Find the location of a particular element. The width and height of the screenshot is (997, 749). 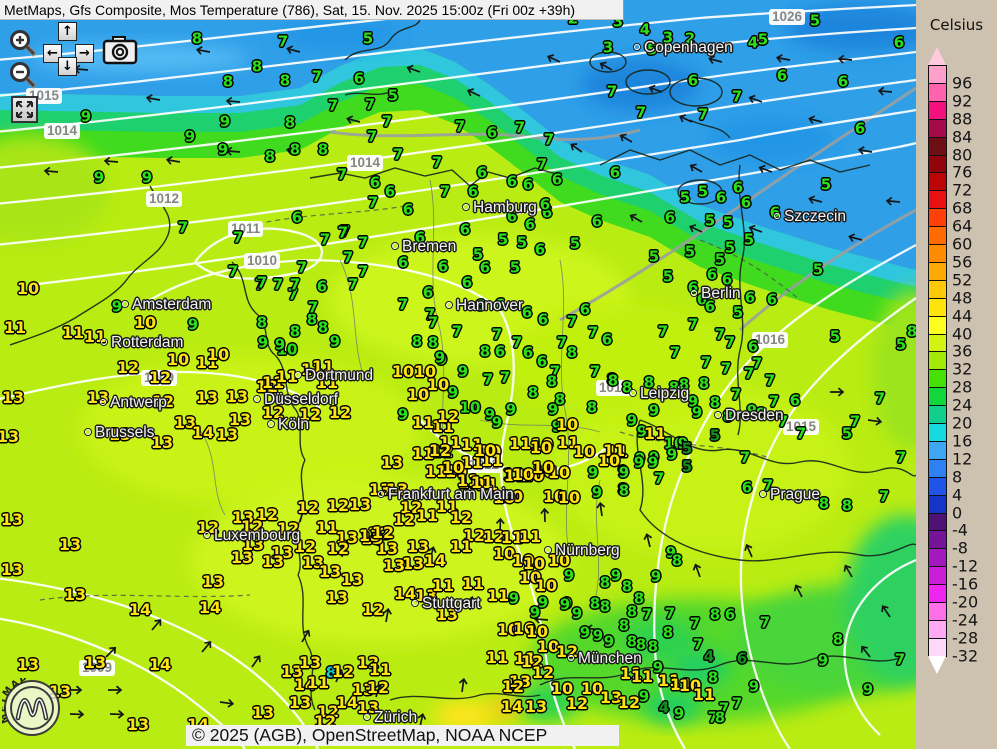

snapshot-button is located at coordinates (120, 52).